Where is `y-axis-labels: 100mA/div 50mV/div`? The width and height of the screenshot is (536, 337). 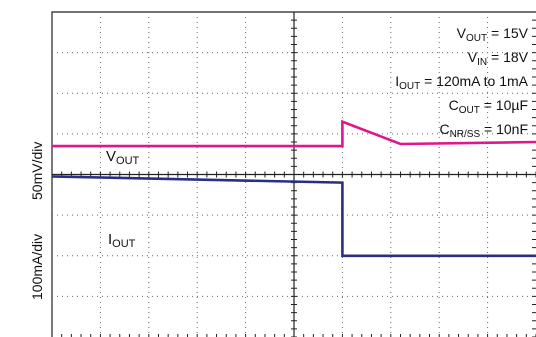
y-axis-labels: 100mA/div 50mV/div is located at coordinates (37, 221).